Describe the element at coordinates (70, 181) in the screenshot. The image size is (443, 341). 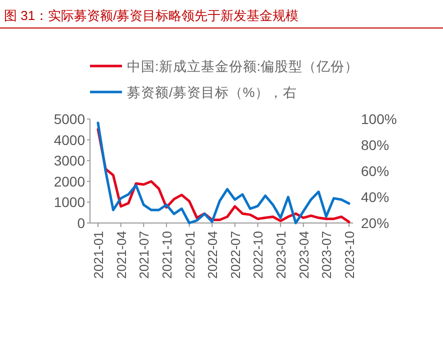
I see `y-tick-label: 2000` at that location.